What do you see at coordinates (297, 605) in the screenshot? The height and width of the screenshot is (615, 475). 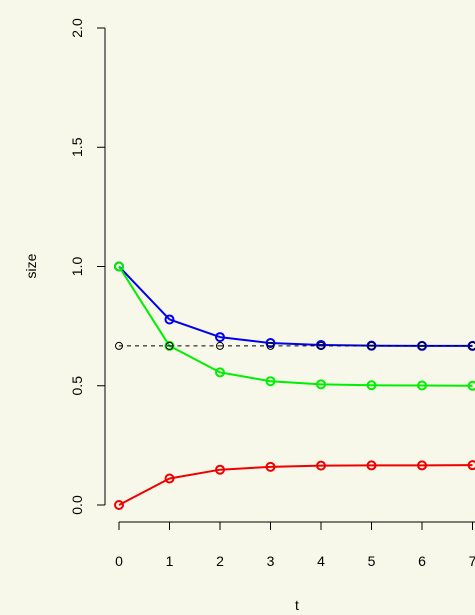 I see `x-axis-label: t` at bounding box center [297, 605].